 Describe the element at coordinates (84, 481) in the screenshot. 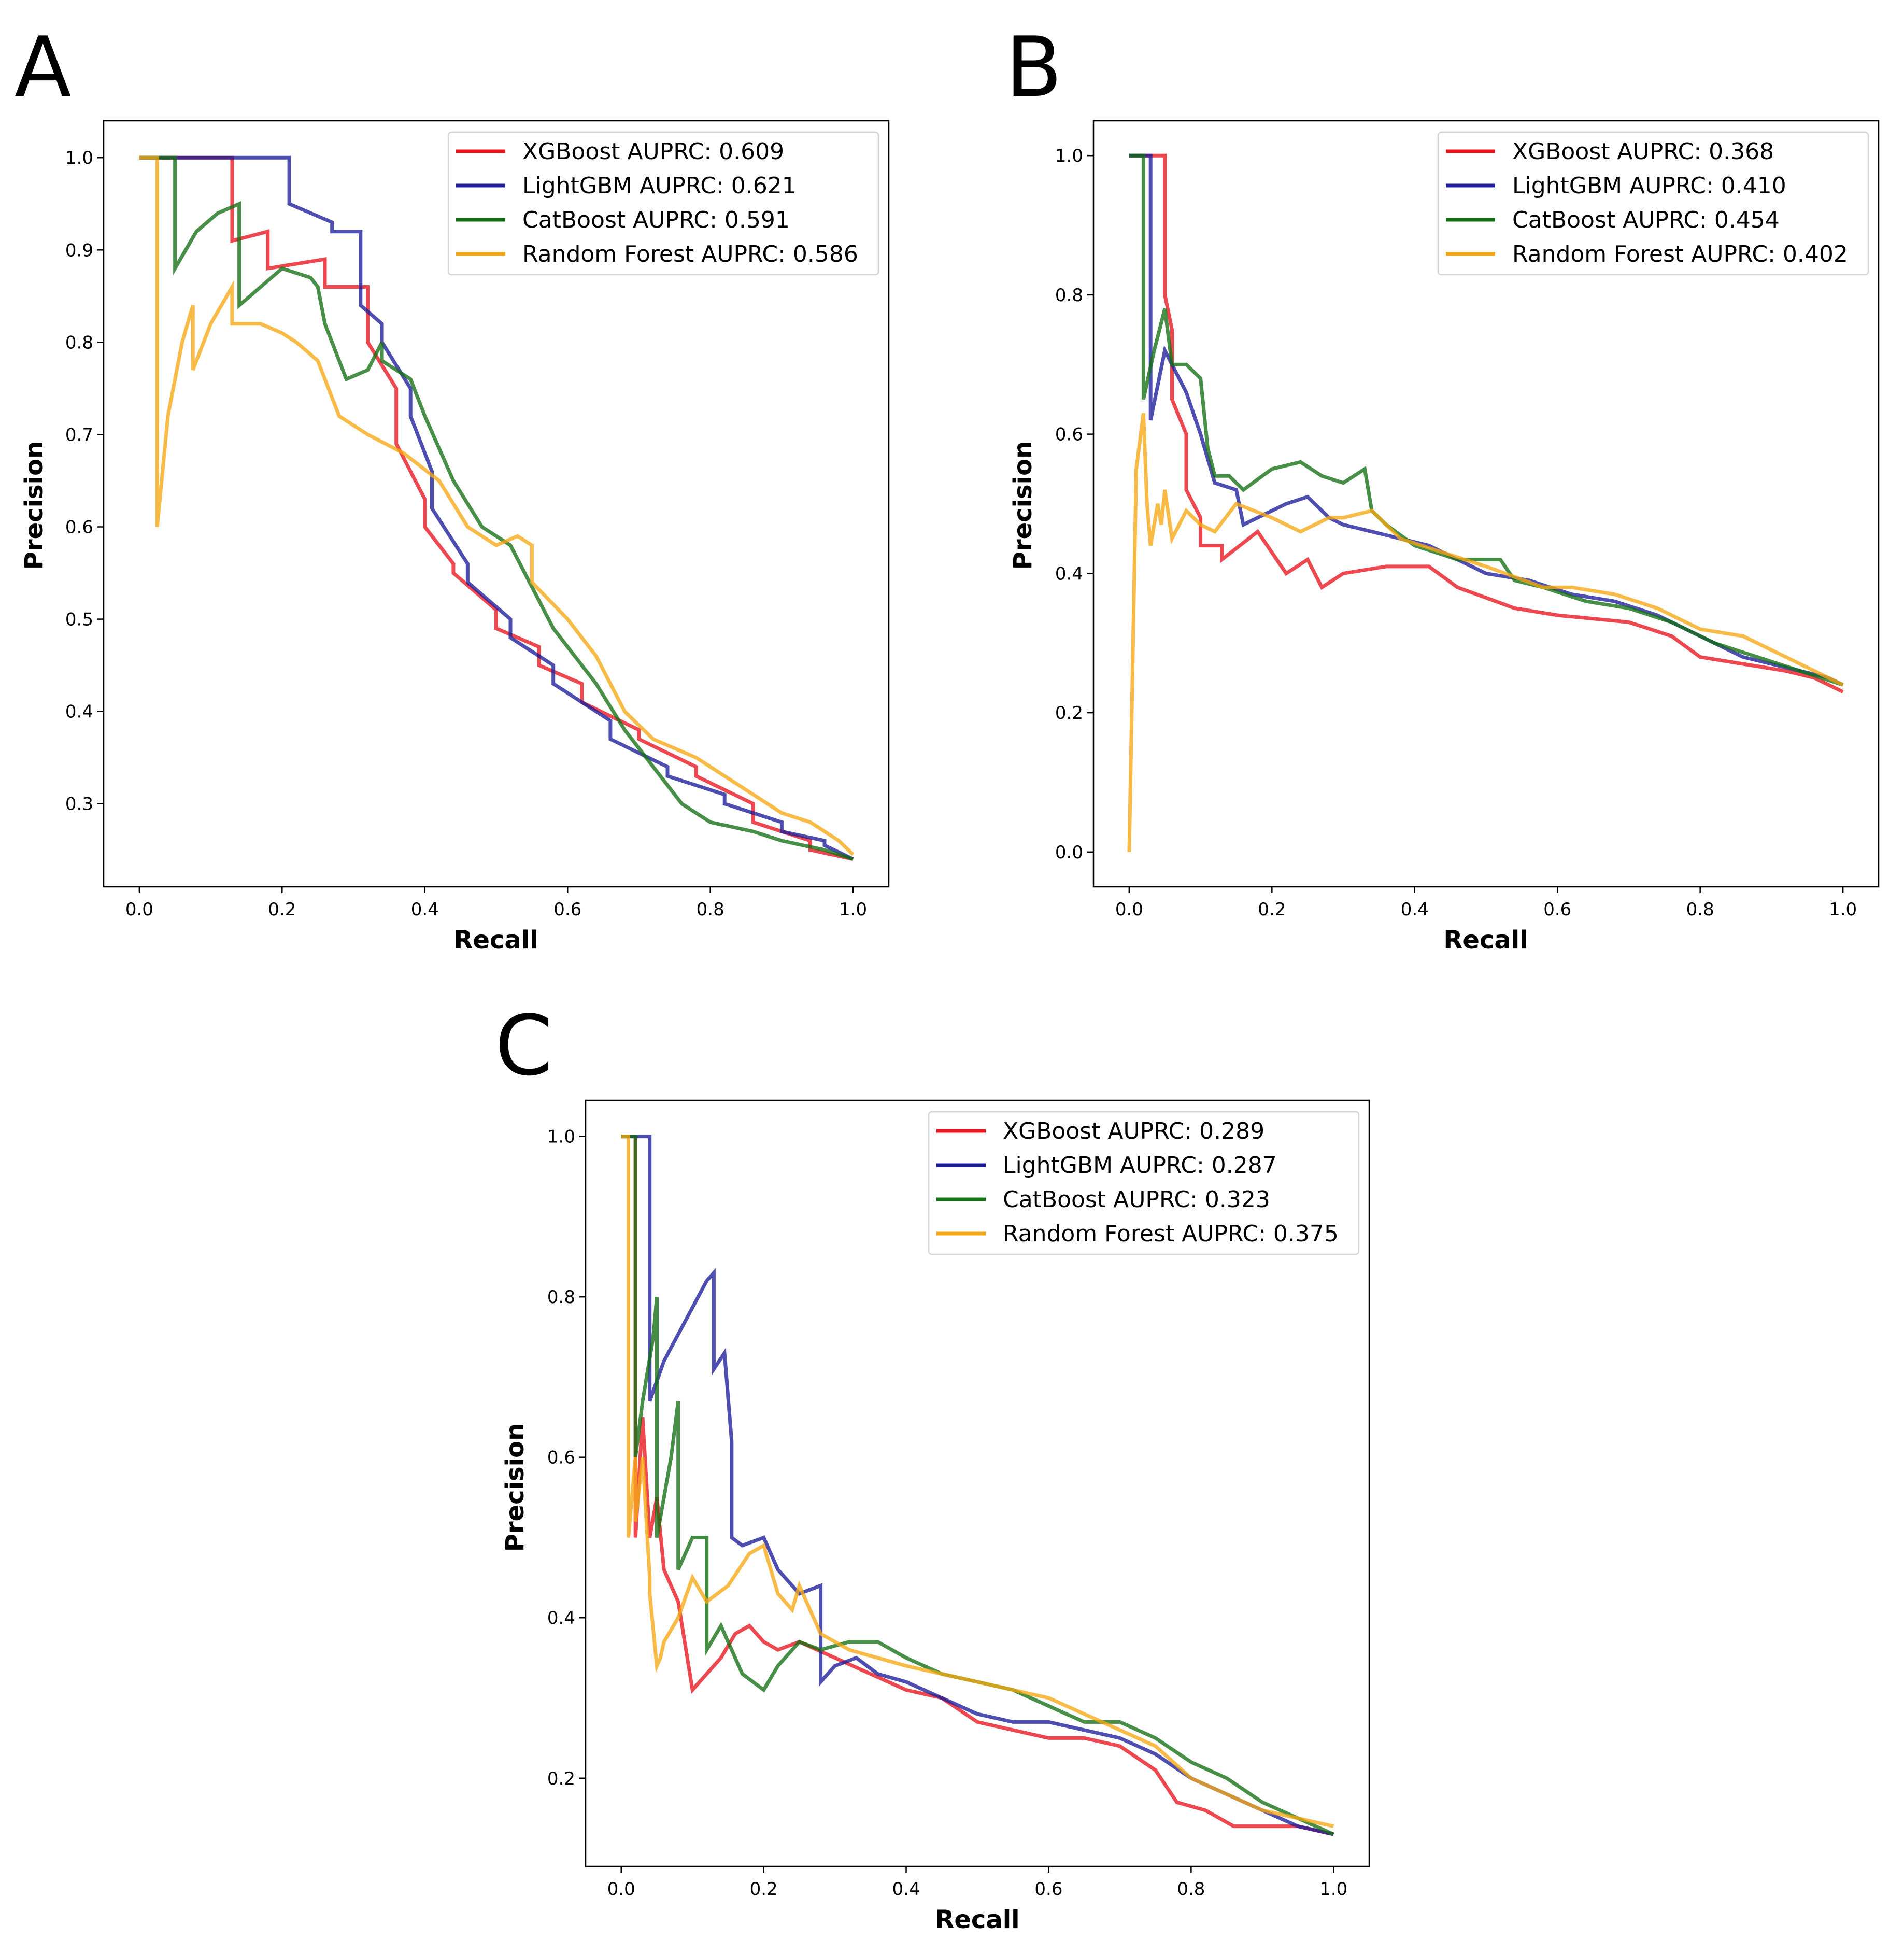

I see `panel-a-y-ticks: 0.3 0.4 0.5 0.6 0.7 0.8 0.9 1.0` at that location.